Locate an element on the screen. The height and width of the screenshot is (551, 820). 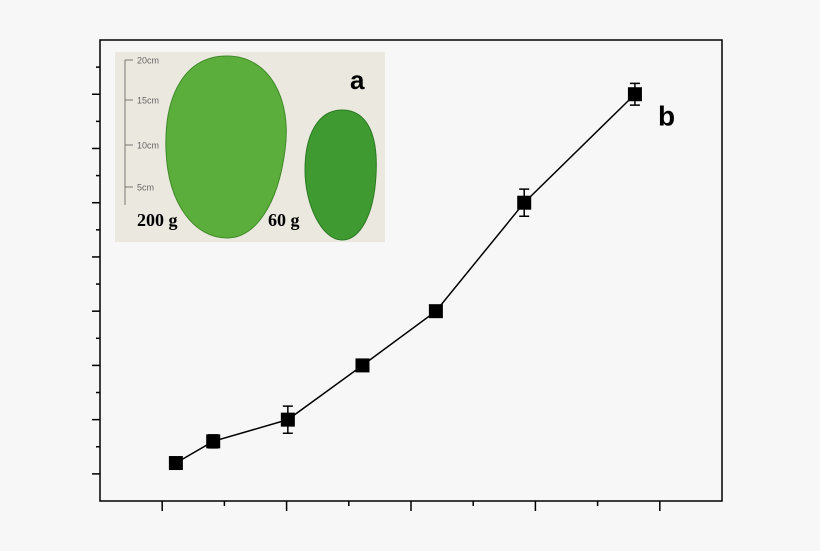
panel-label: a is located at coordinates (357, 80).